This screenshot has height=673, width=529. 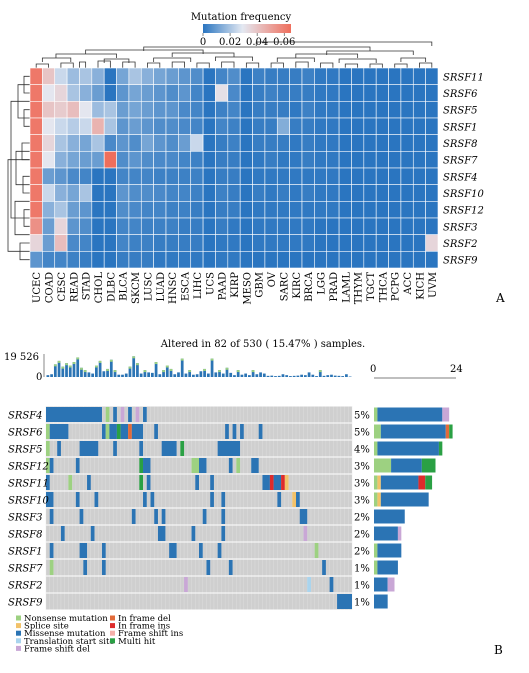 What do you see at coordinates (371, 286) in the screenshot?
I see `heatmap-column-label: TGCT` at bounding box center [371, 286].